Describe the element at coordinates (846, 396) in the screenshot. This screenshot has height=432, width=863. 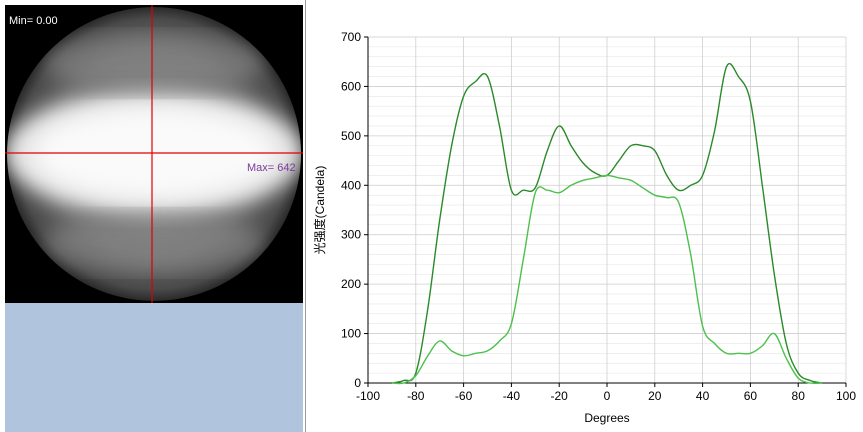
I see `x-tick-label: 100` at that location.